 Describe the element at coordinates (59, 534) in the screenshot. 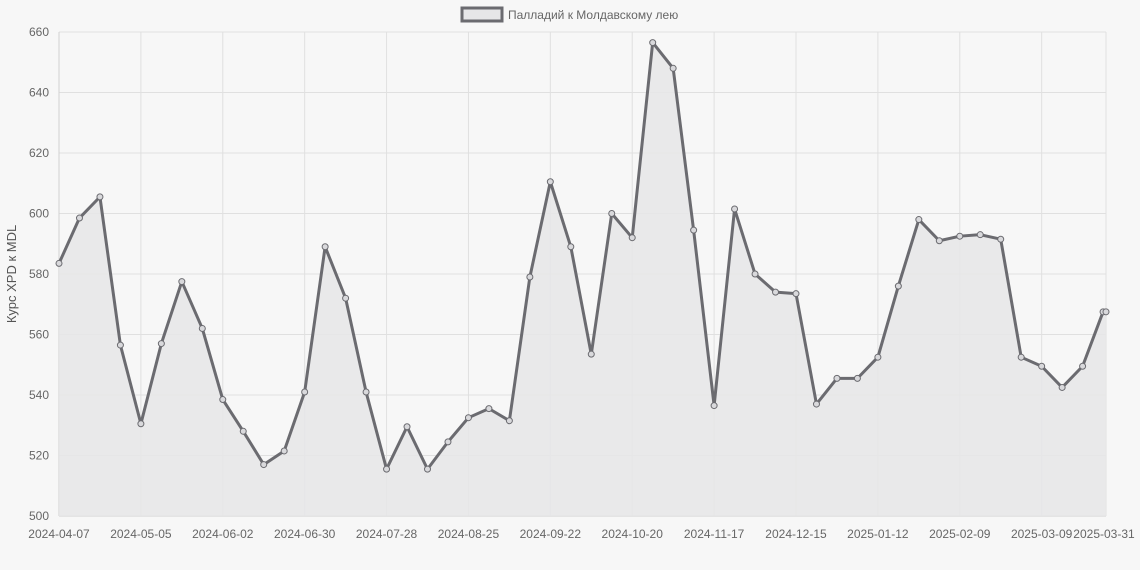

I see `x-tick-label: 2024-04-07` at that location.